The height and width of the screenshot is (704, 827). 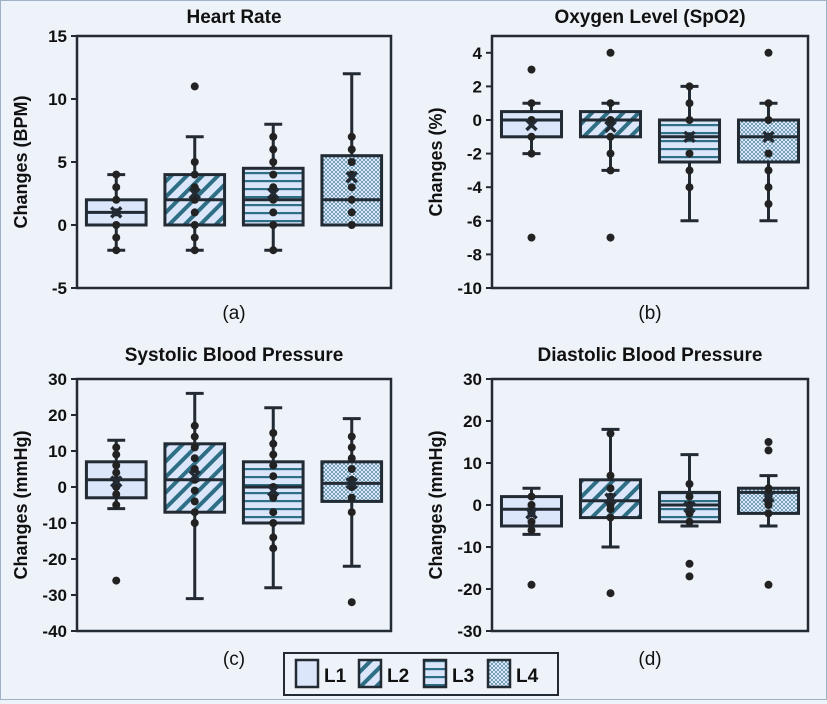 What do you see at coordinates (768, 141) in the screenshot?
I see `box-iqr` at bounding box center [768, 141].